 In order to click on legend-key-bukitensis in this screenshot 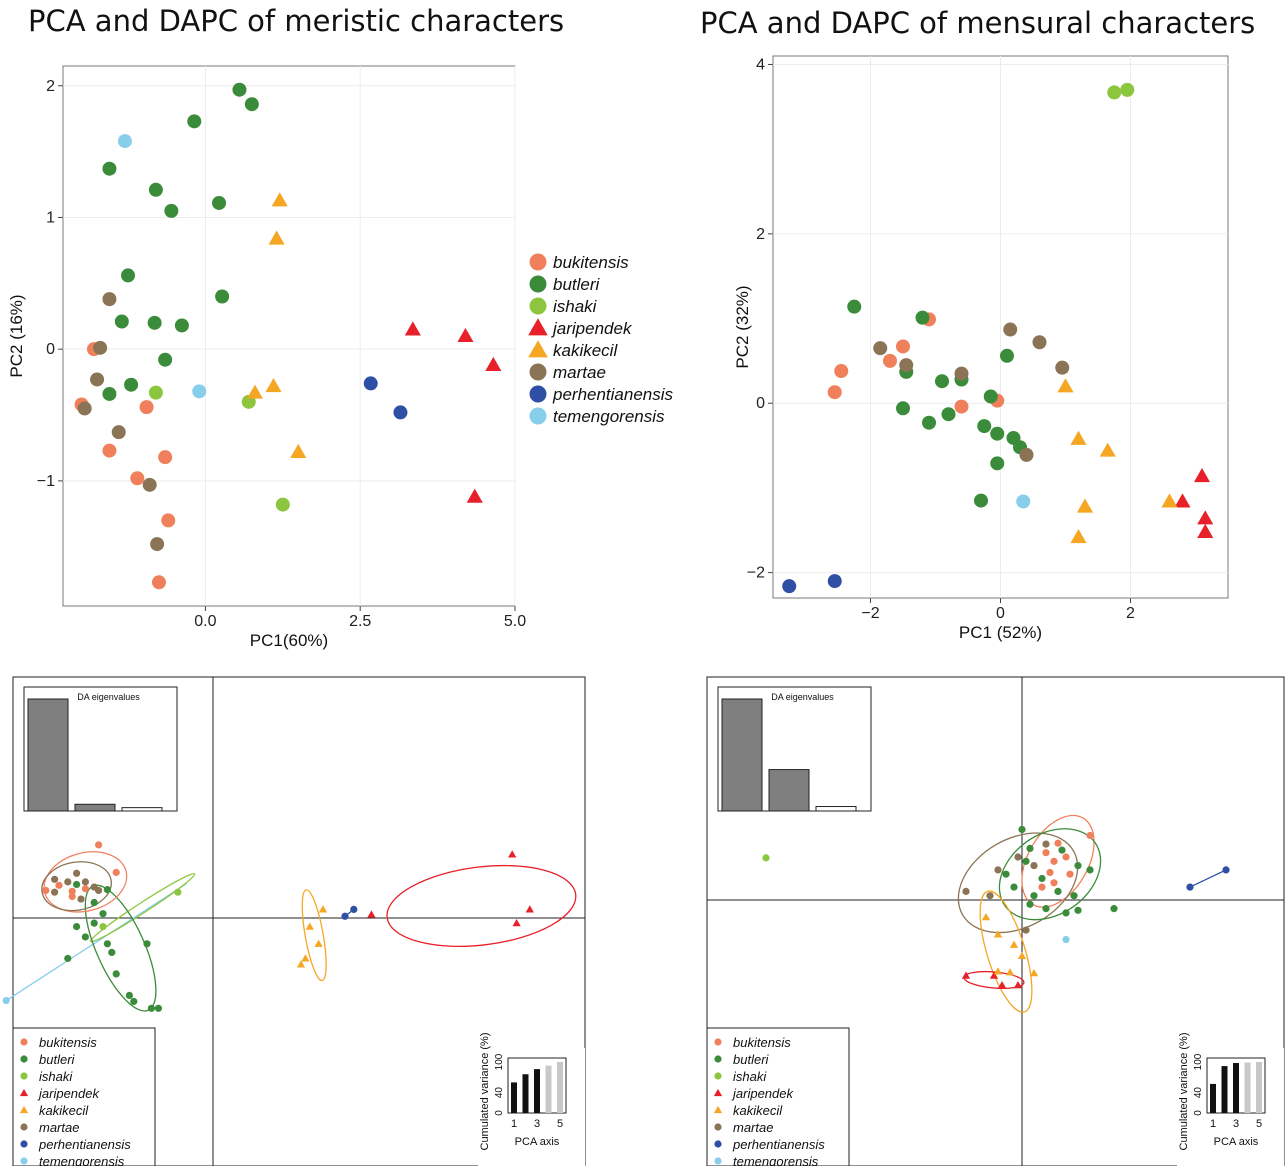, I will do `click(24, 1042)`.